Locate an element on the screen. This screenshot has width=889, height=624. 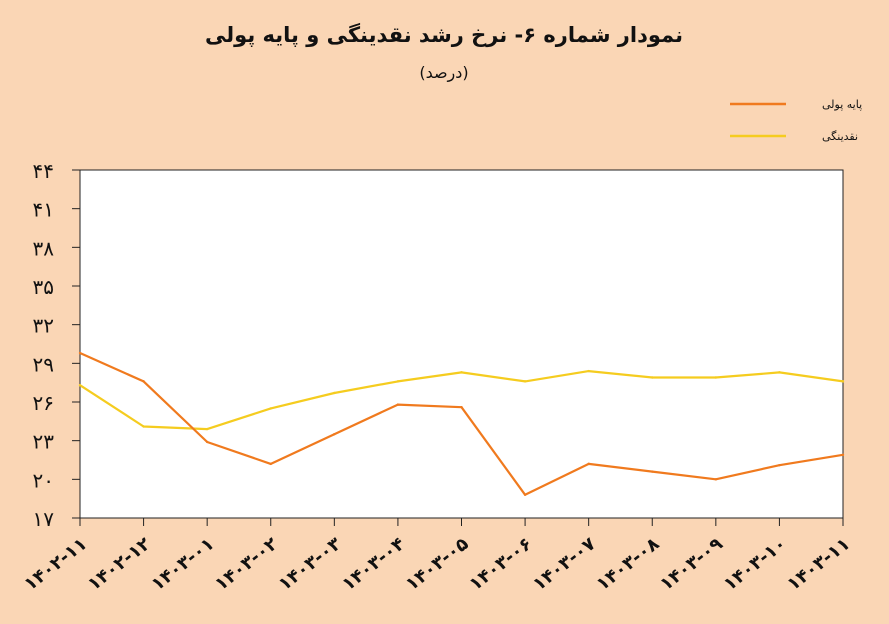
x-tick-label: ۱۴۰۳-۰۱ is located at coordinates (182, 564).